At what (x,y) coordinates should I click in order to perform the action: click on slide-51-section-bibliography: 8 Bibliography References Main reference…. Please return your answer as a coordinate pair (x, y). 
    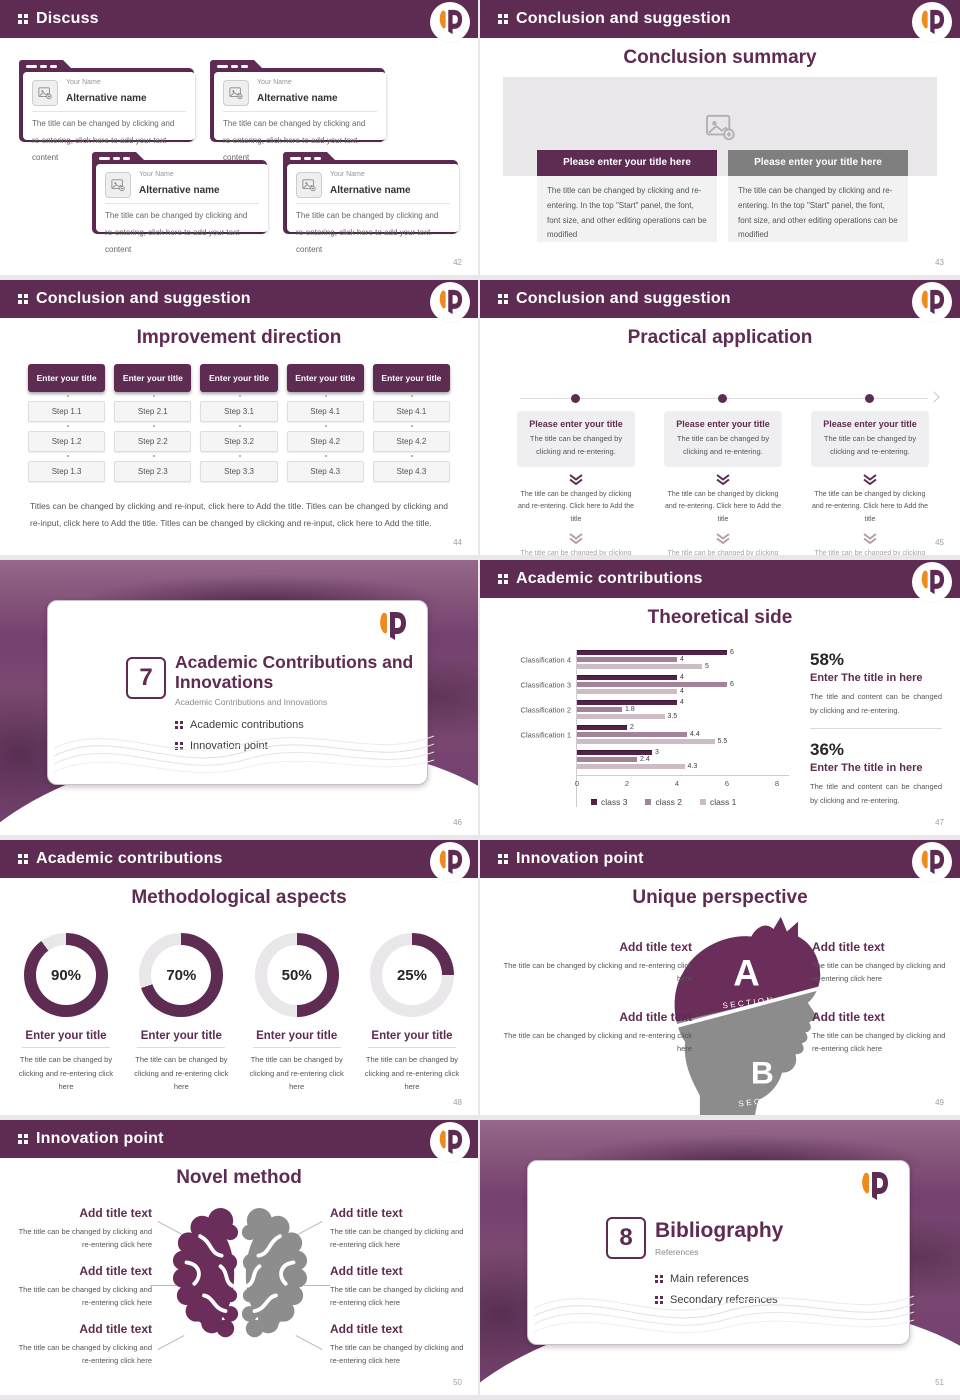
    Looking at the image, I should click on (720, 1260).